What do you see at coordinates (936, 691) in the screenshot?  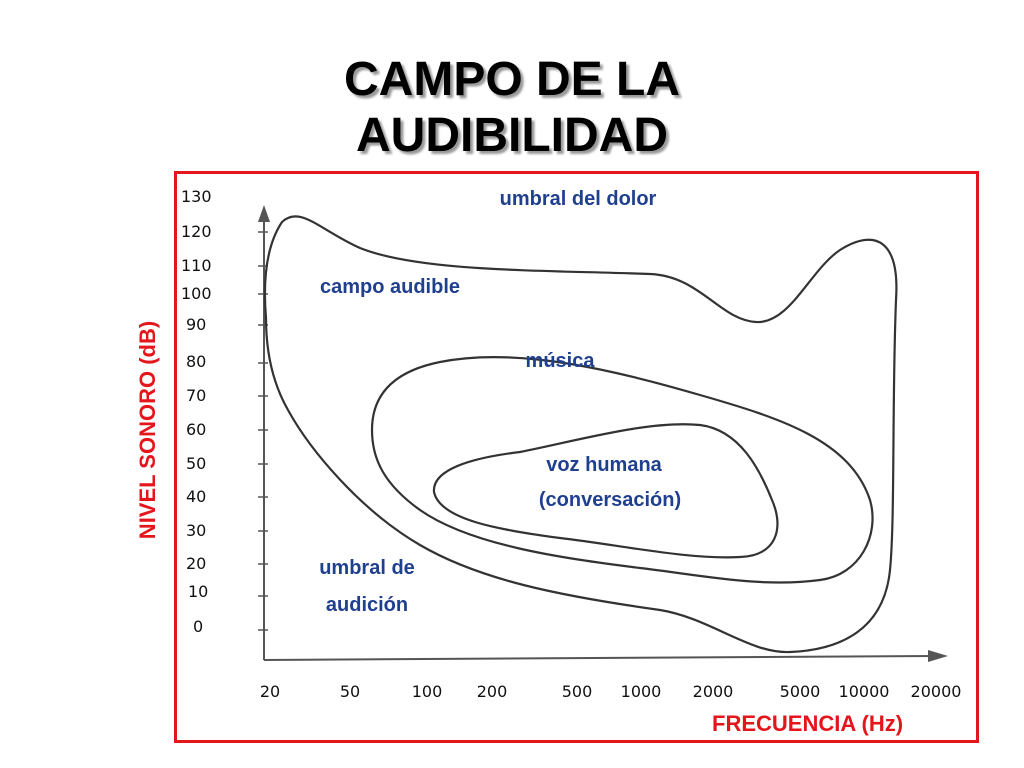 I see `x-tick-20000: 20000` at bounding box center [936, 691].